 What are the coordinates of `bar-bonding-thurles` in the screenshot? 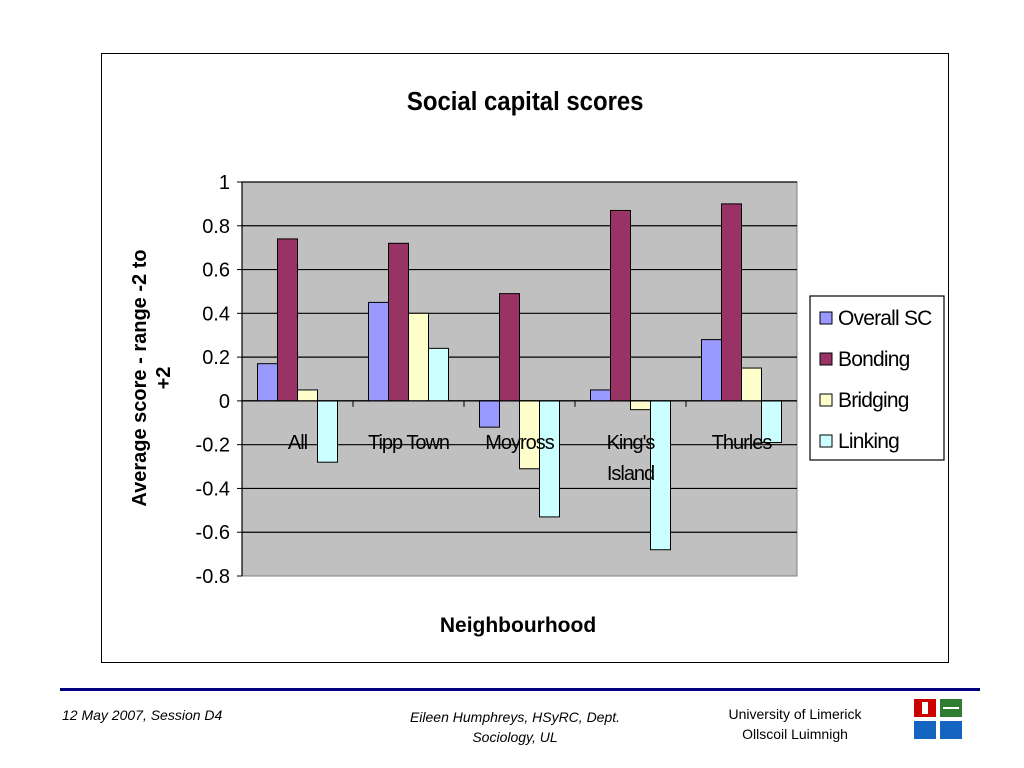 It's located at (731, 302).